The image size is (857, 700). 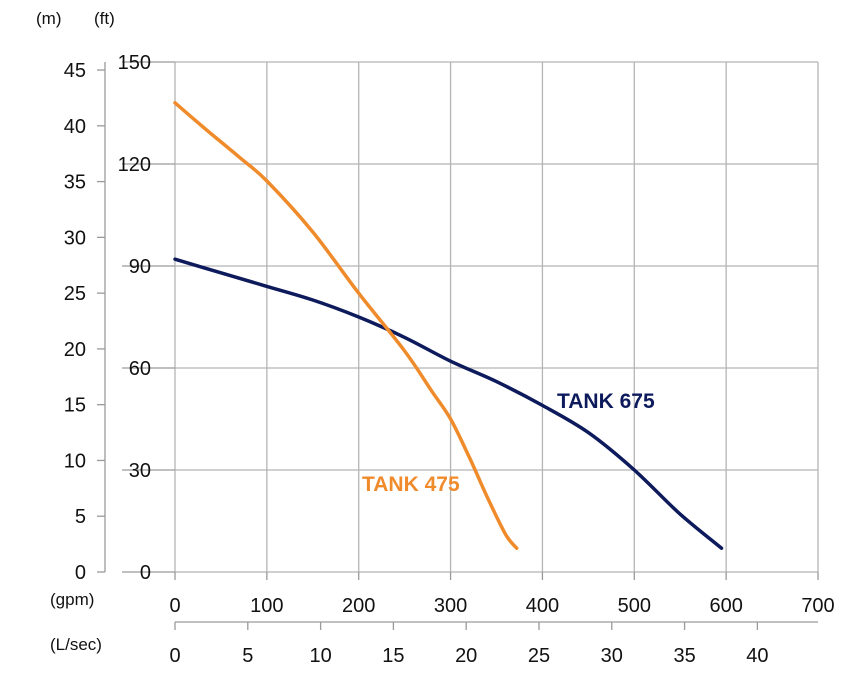 What do you see at coordinates (247, 656) in the screenshot?
I see `x-lsec-tick-label: 5` at bounding box center [247, 656].